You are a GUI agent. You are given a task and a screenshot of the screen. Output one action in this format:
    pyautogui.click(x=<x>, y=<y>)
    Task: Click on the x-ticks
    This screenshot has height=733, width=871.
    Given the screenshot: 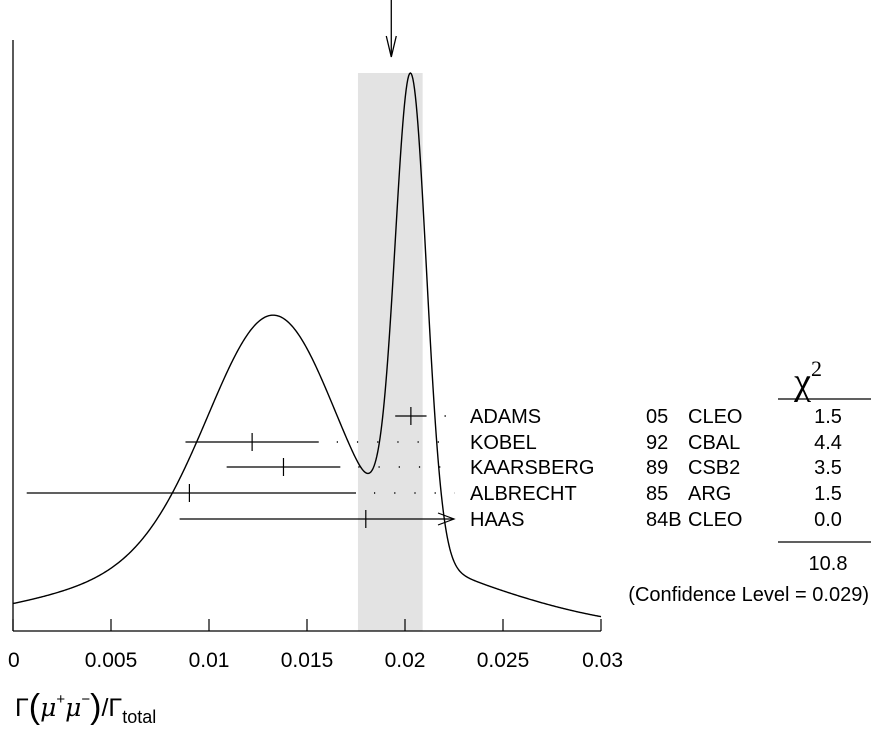 What is the action you would take?
    pyautogui.click(x=307, y=625)
    